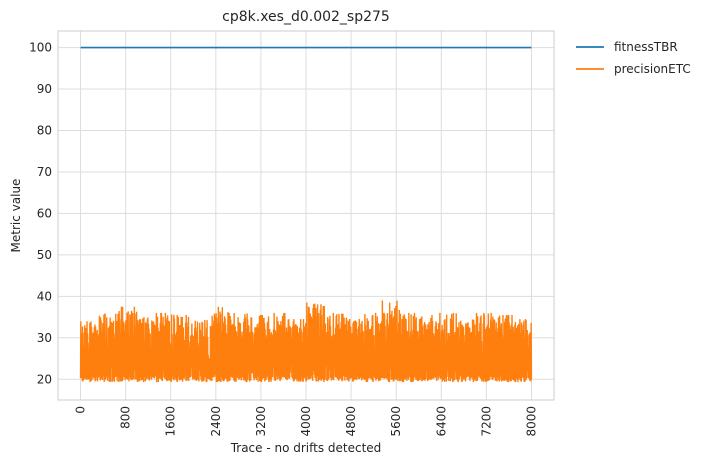 The image size is (713, 465). I want to click on y-tick-label: 40, so click(44, 296).